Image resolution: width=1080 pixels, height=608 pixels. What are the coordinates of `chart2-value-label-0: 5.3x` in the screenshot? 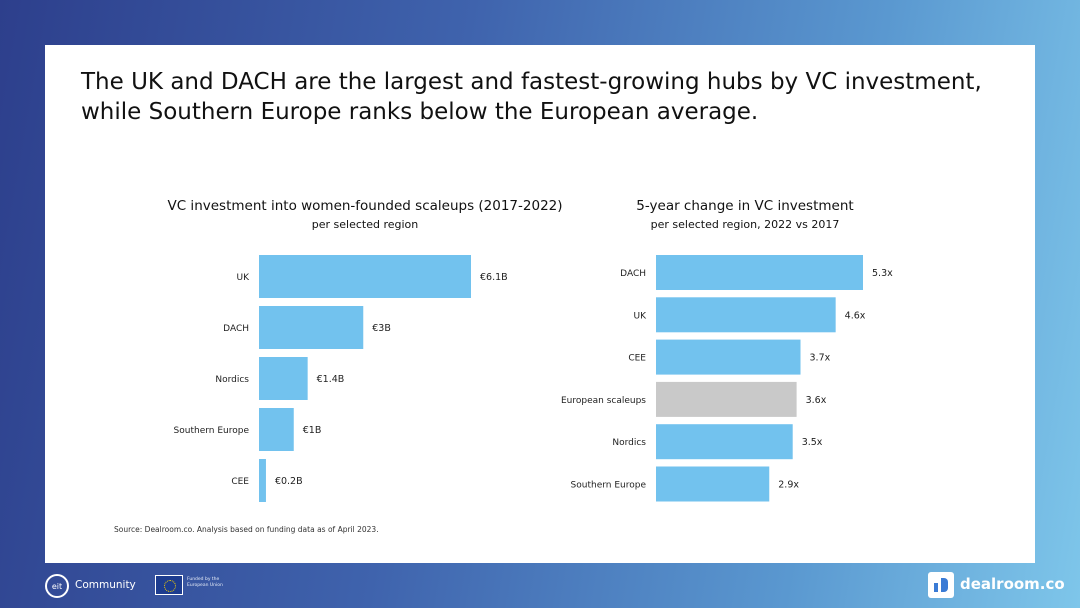 It's located at (882, 273).